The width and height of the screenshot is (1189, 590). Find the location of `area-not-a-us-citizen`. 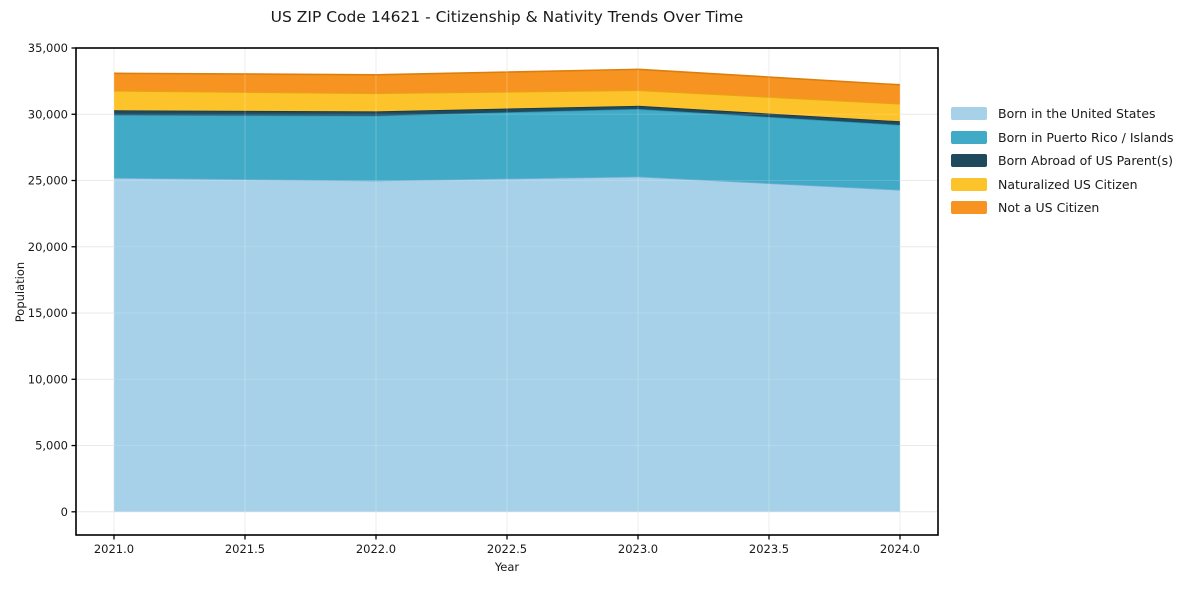

area-not-a-us-citizen is located at coordinates (507, 86).